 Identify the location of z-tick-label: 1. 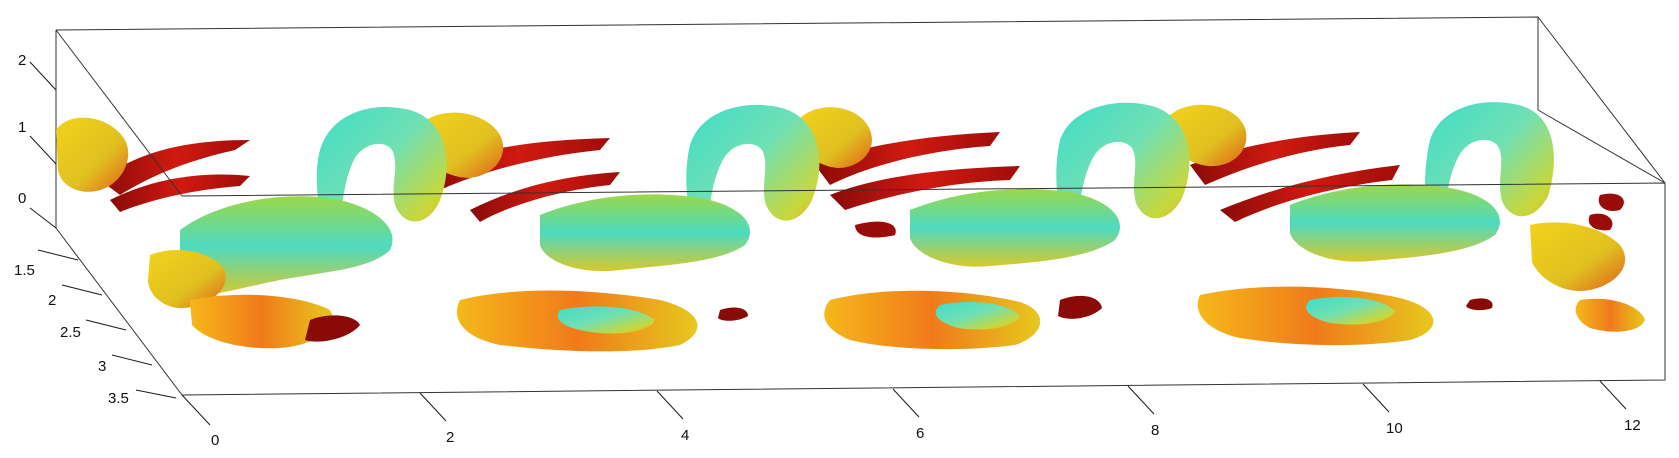
(22, 127).